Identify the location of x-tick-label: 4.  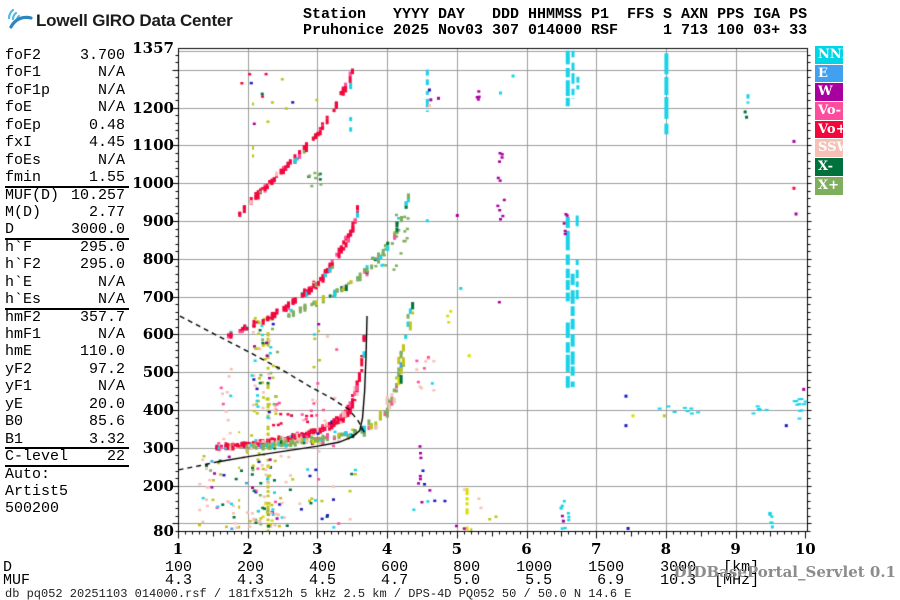
(387, 549).